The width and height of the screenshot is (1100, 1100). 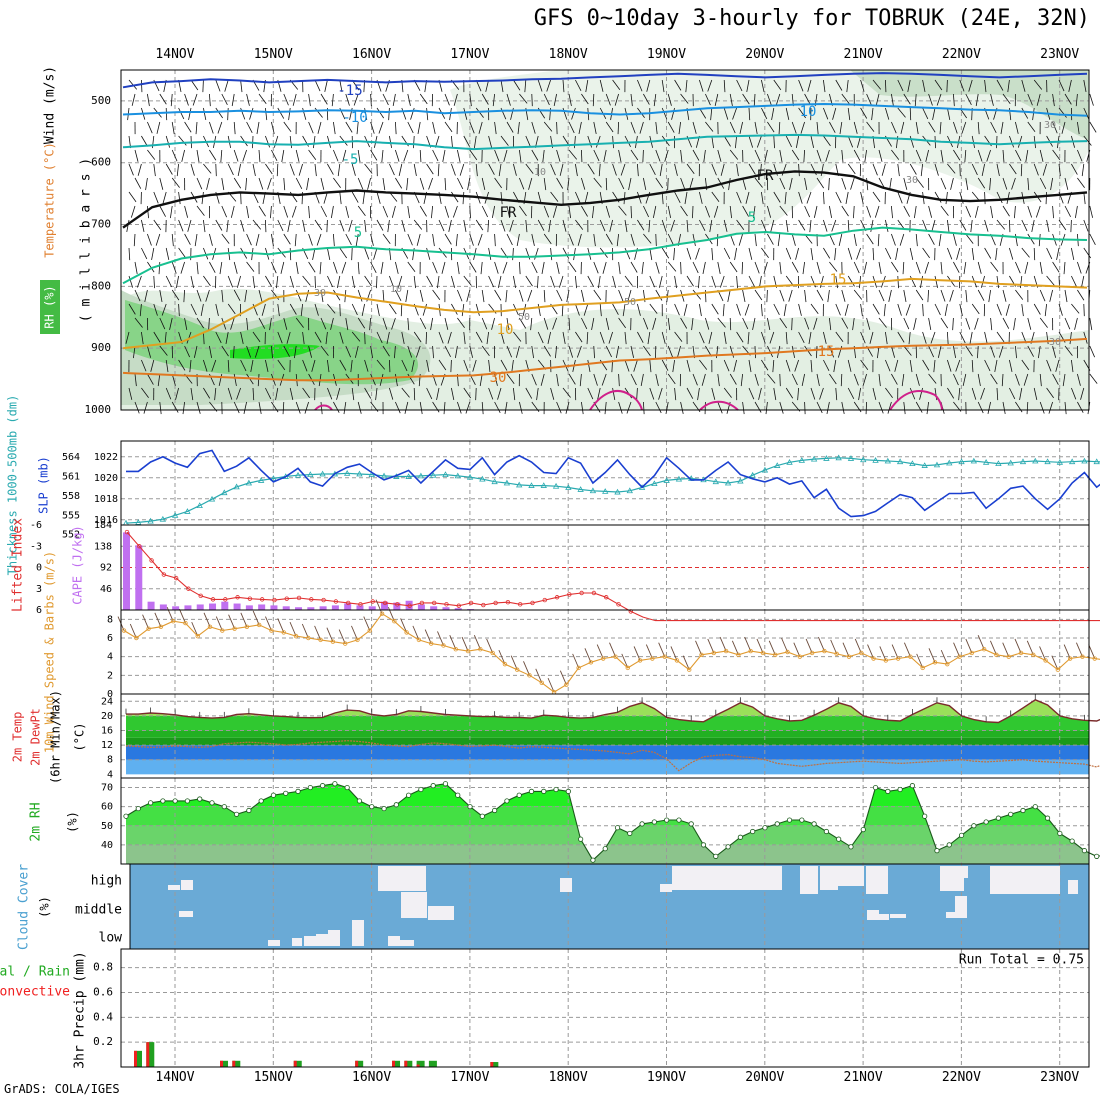 I want to click on wind-tick-label: 6, so click(x=110, y=638).